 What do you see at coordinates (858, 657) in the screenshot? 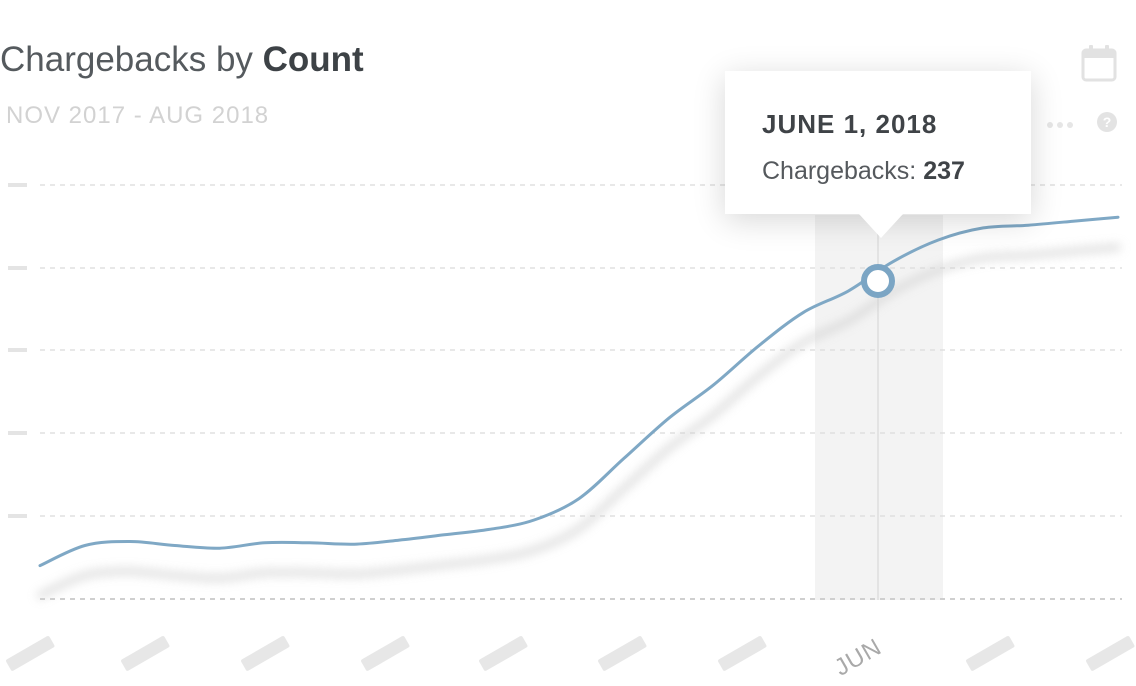
I see `x-tick-label: JUN` at bounding box center [858, 657].